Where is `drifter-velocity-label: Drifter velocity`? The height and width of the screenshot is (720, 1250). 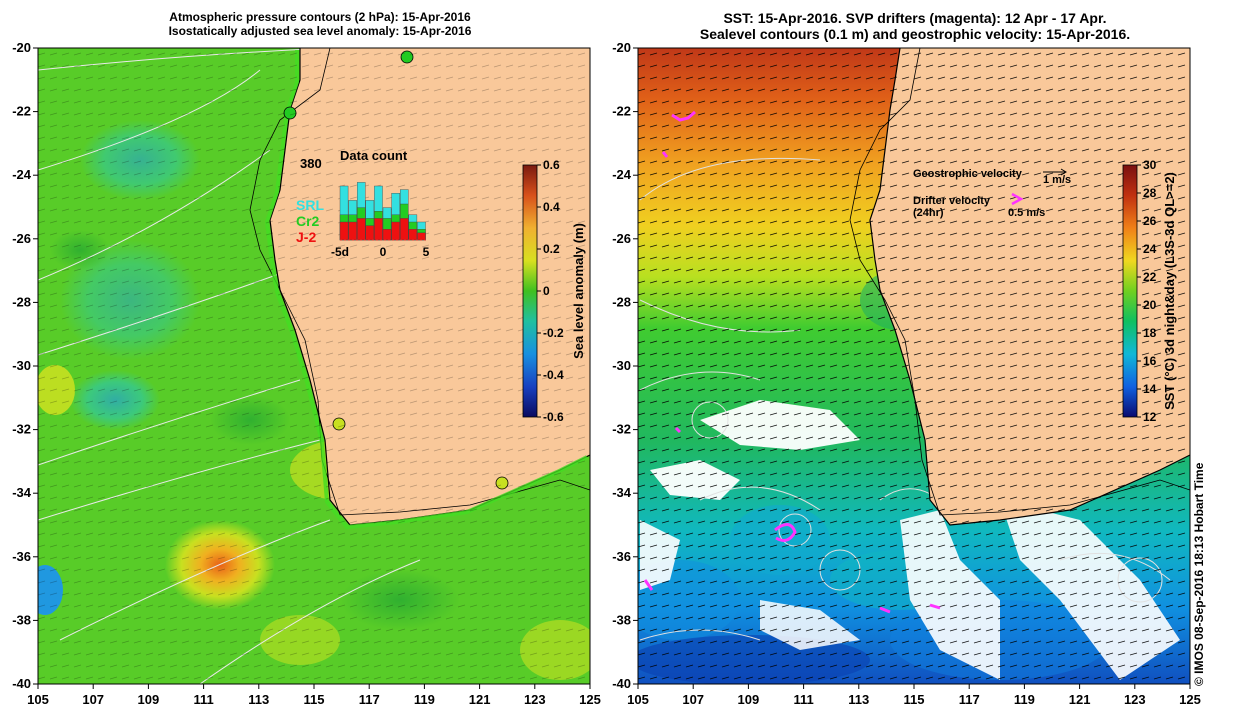 drifter-velocity-label: Drifter velocity is located at coordinates (952, 201).